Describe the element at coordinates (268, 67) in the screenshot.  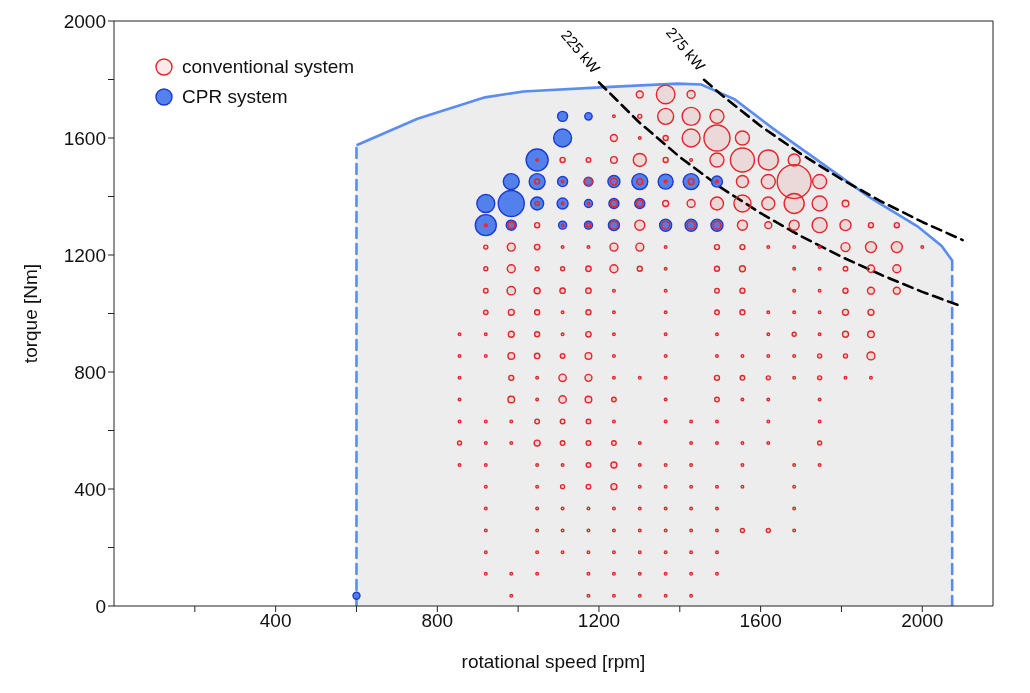
I see `legend-label: conventional system` at that location.